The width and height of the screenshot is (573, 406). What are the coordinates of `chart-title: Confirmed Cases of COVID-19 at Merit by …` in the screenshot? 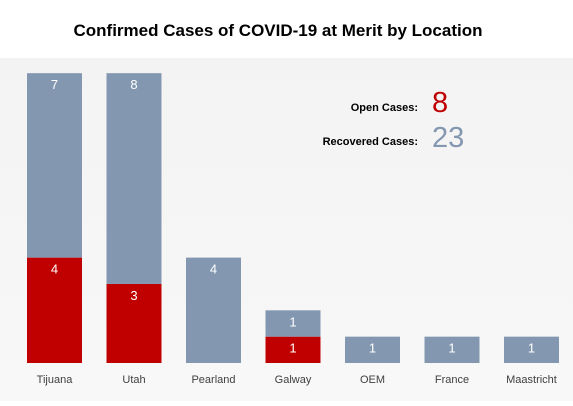 It's located at (277, 30).